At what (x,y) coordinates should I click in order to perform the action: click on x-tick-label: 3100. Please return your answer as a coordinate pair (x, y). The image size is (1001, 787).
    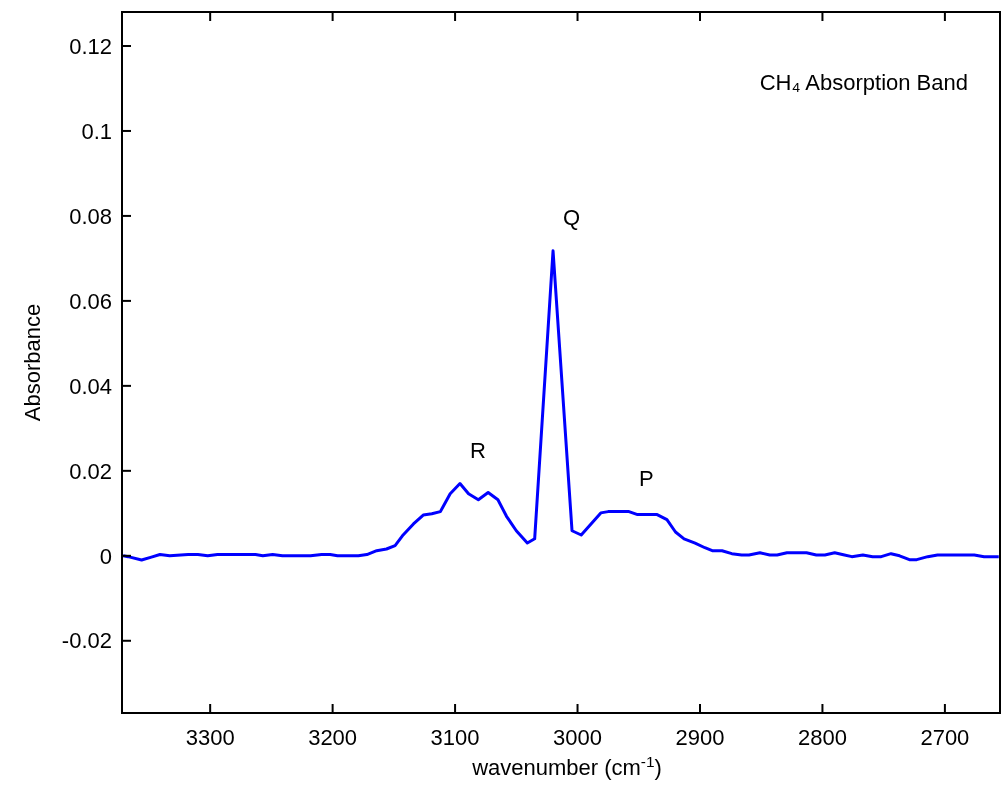
    Looking at the image, I should click on (455, 737).